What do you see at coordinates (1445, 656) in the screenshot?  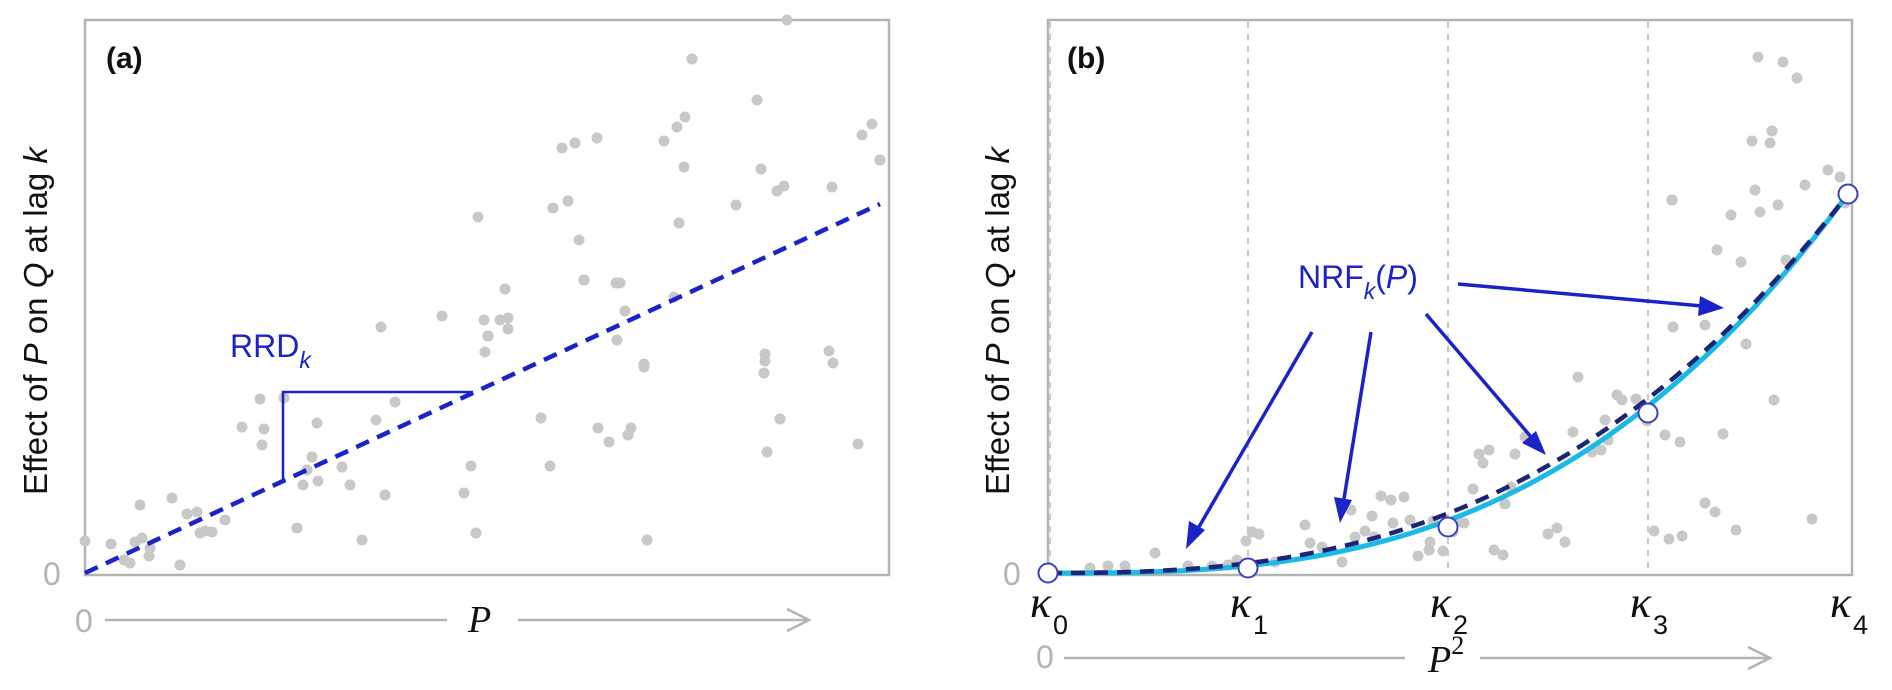 I see `panel-b-x-axis-label: P2` at bounding box center [1445, 656].